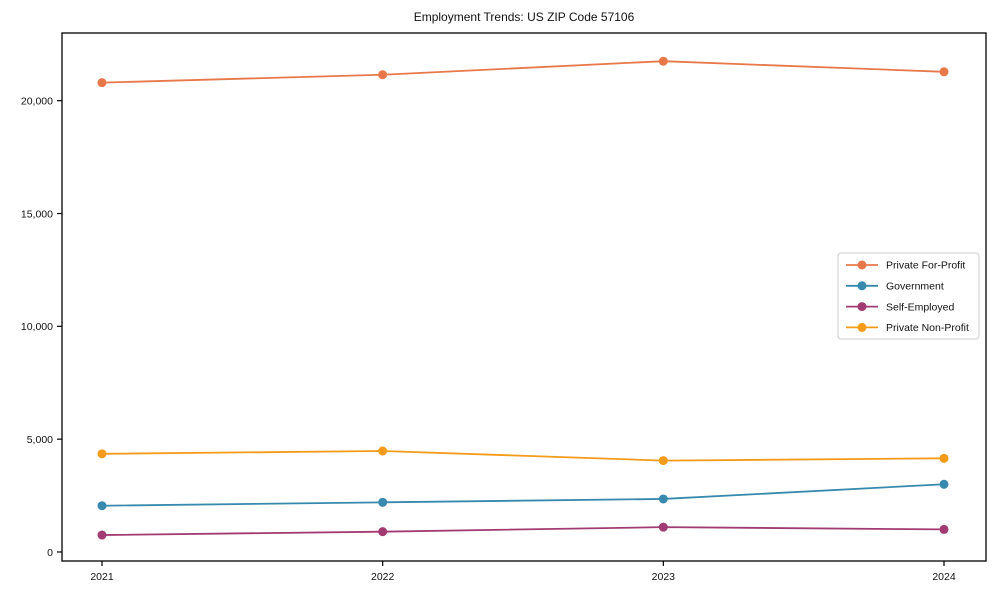  I want to click on y-tick-label: 15,000, so click(37, 214).